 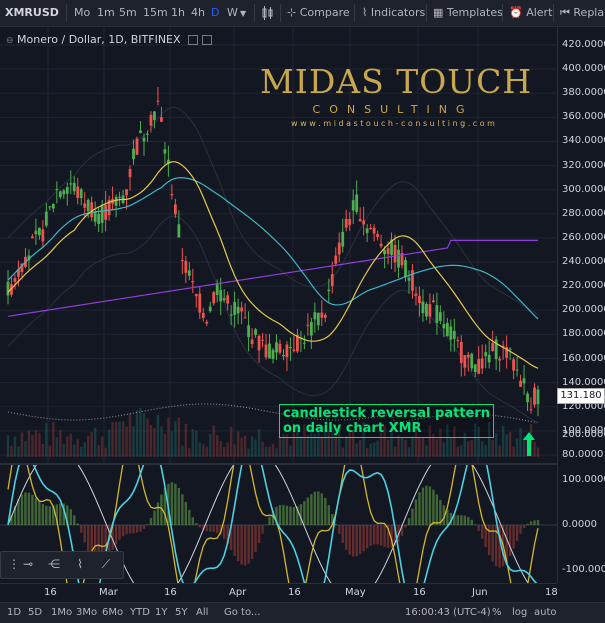 I want to click on time-axis: 16 Mar 16 Apr 16 May 16 Jun 18, so click(x=278, y=592).